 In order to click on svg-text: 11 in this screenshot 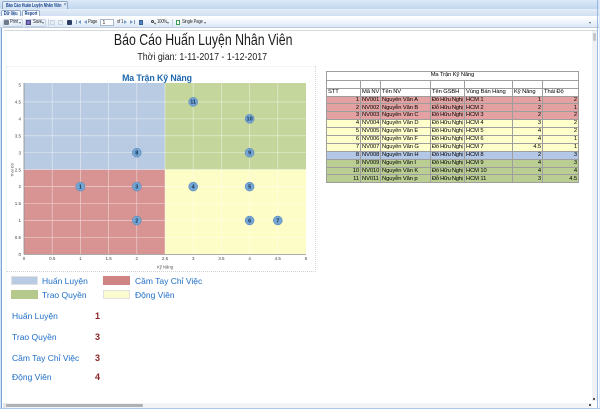, I will do `click(193, 103)`.